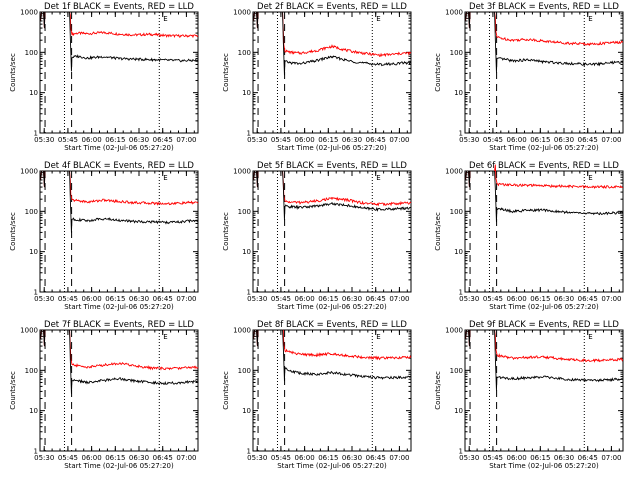 The height and width of the screenshot is (480, 640). What do you see at coordinates (544, 166) in the screenshot?
I see `panel-title: Det 6f BLACK = Events, RED = LLD` at bounding box center [544, 166].